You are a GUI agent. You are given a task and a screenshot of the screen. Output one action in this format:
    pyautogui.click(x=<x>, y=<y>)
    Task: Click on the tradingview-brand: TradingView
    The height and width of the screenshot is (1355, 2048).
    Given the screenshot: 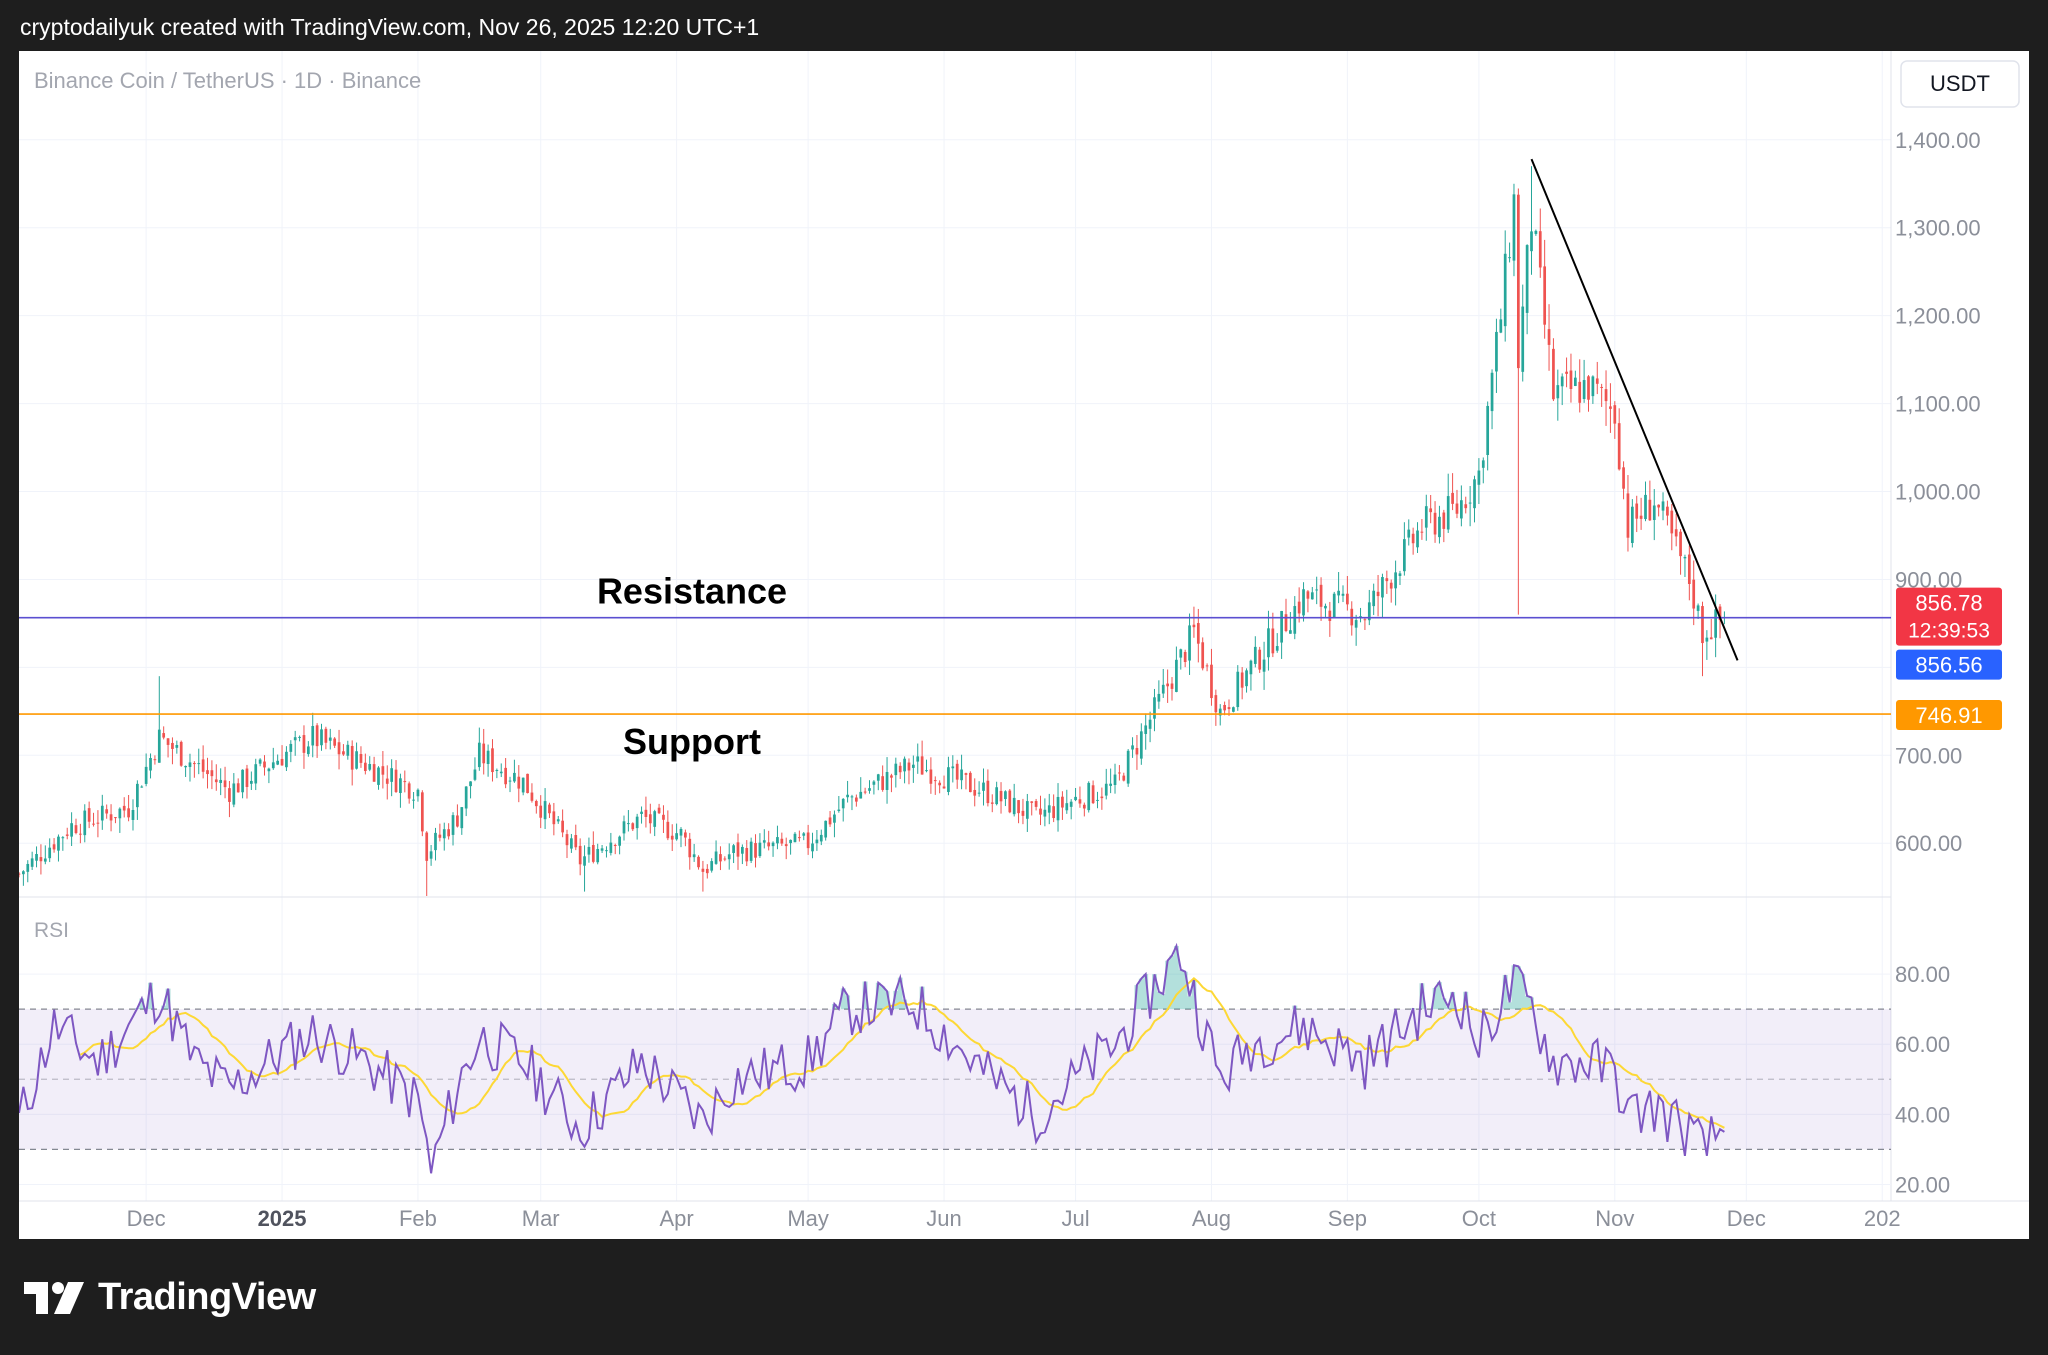 What is the action you would take?
    pyautogui.click(x=169, y=1297)
    